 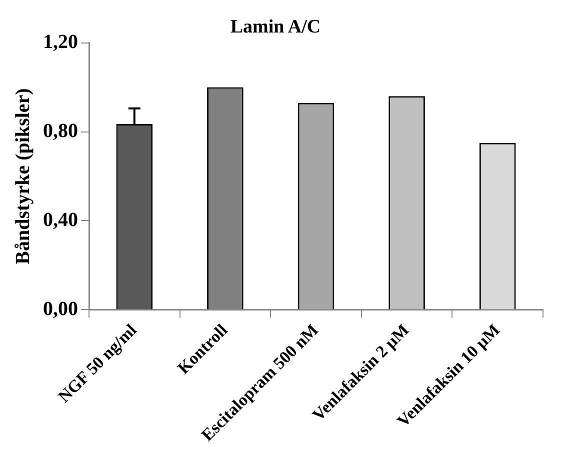 What do you see at coordinates (23, 176) in the screenshot?
I see `y-axis-title: Båndstyrke (piksler)` at bounding box center [23, 176].